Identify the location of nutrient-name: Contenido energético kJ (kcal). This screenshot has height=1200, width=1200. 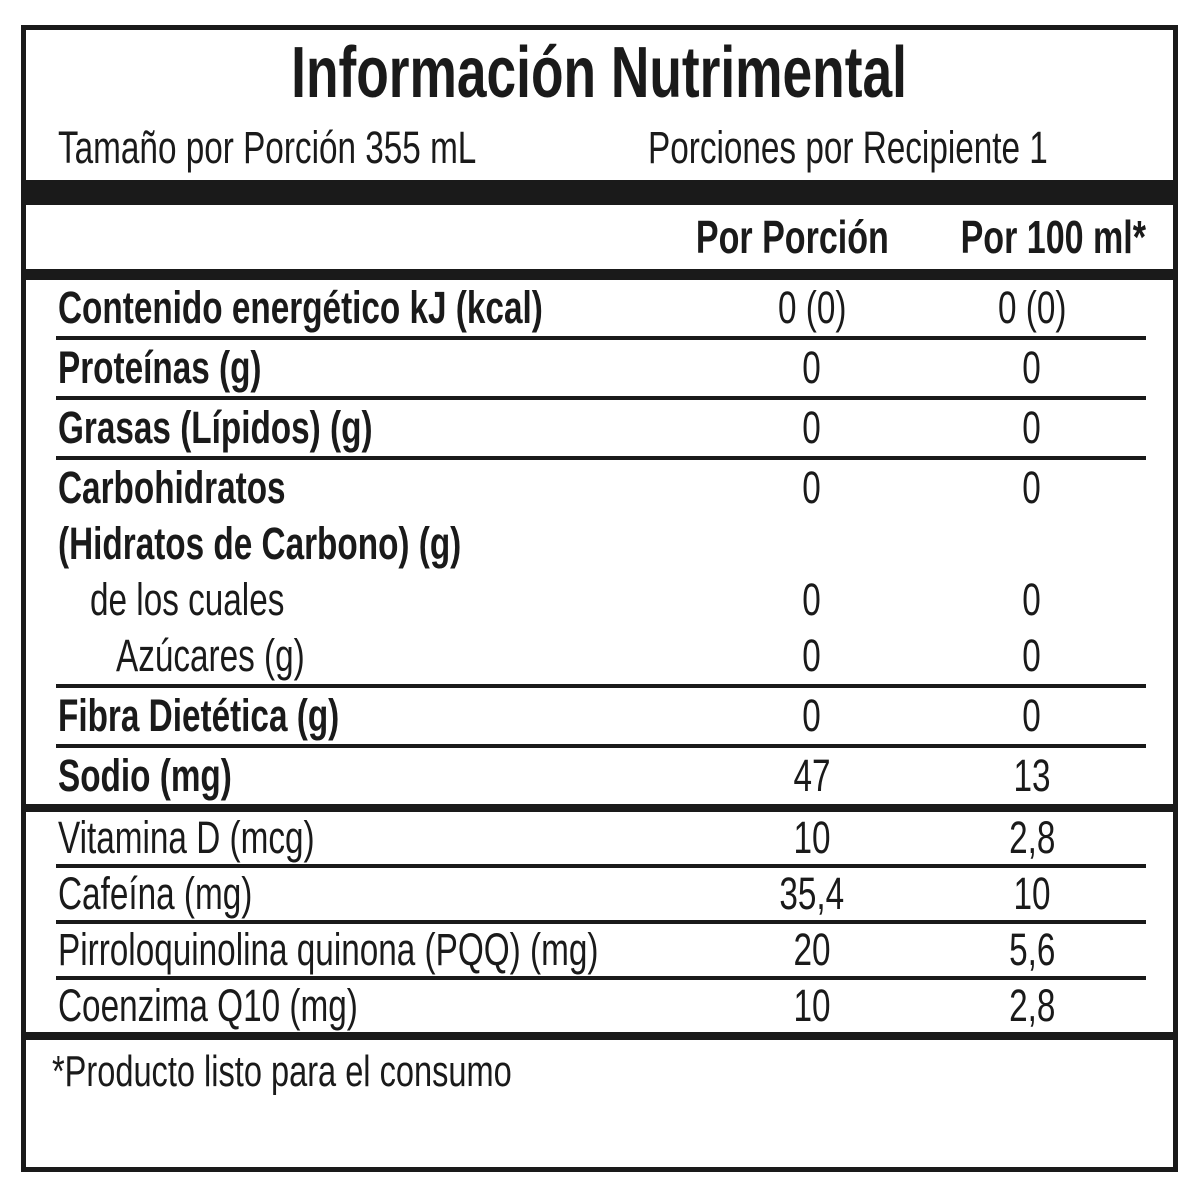
(300, 307).